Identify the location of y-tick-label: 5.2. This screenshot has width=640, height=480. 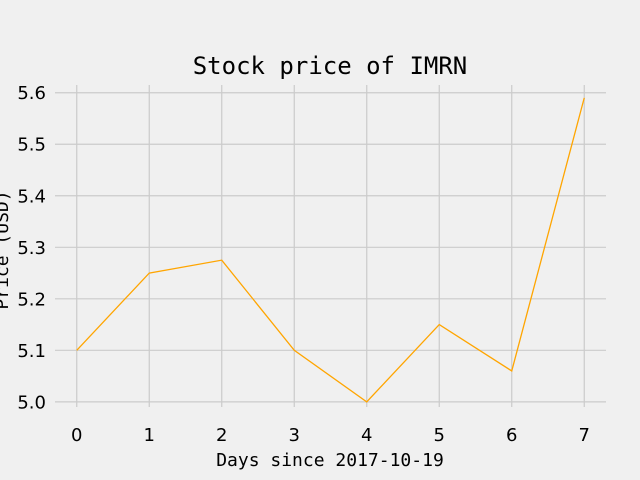
(31, 299).